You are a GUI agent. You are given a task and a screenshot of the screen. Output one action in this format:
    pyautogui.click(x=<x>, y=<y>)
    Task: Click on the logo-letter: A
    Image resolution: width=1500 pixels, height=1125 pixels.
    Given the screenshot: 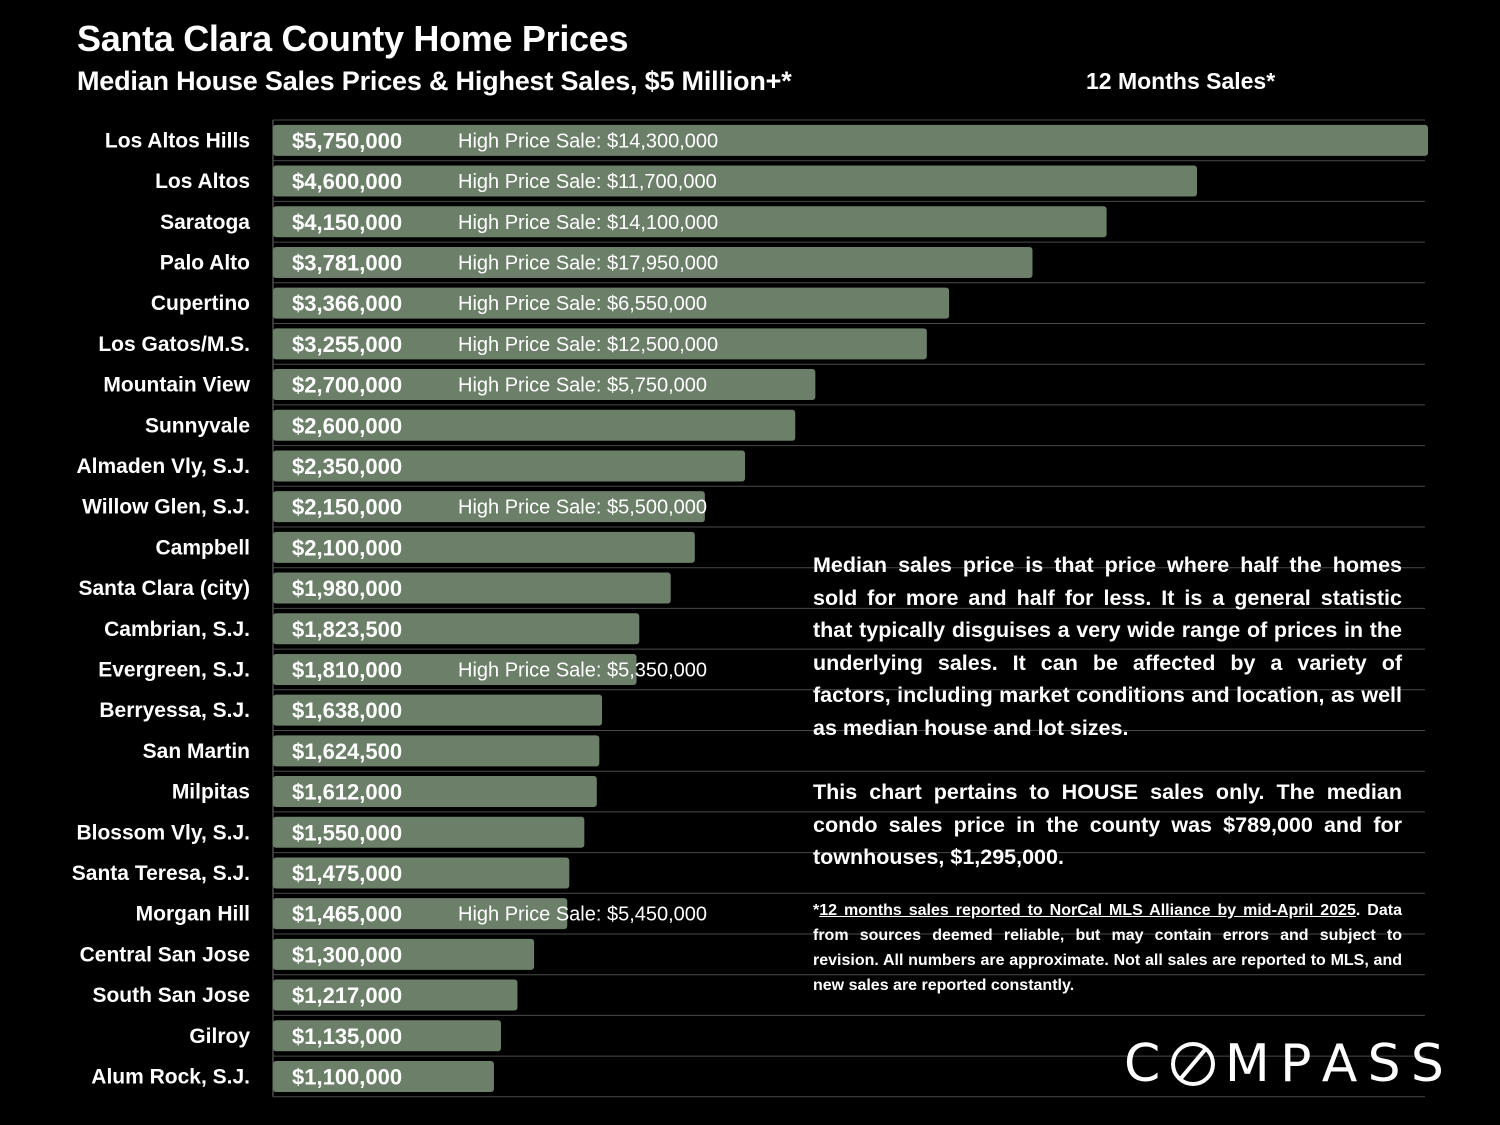 What is the action you would take?
    pyautogui.click(x=1339, y=1064)
    